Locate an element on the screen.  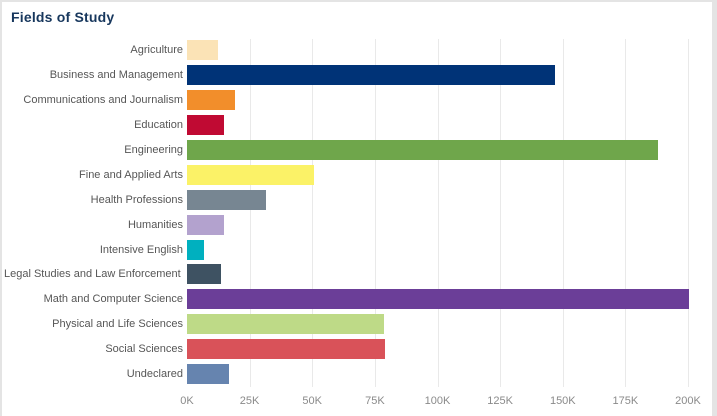
category-label-engineering: Engineering is located at coordinates (153, 150).